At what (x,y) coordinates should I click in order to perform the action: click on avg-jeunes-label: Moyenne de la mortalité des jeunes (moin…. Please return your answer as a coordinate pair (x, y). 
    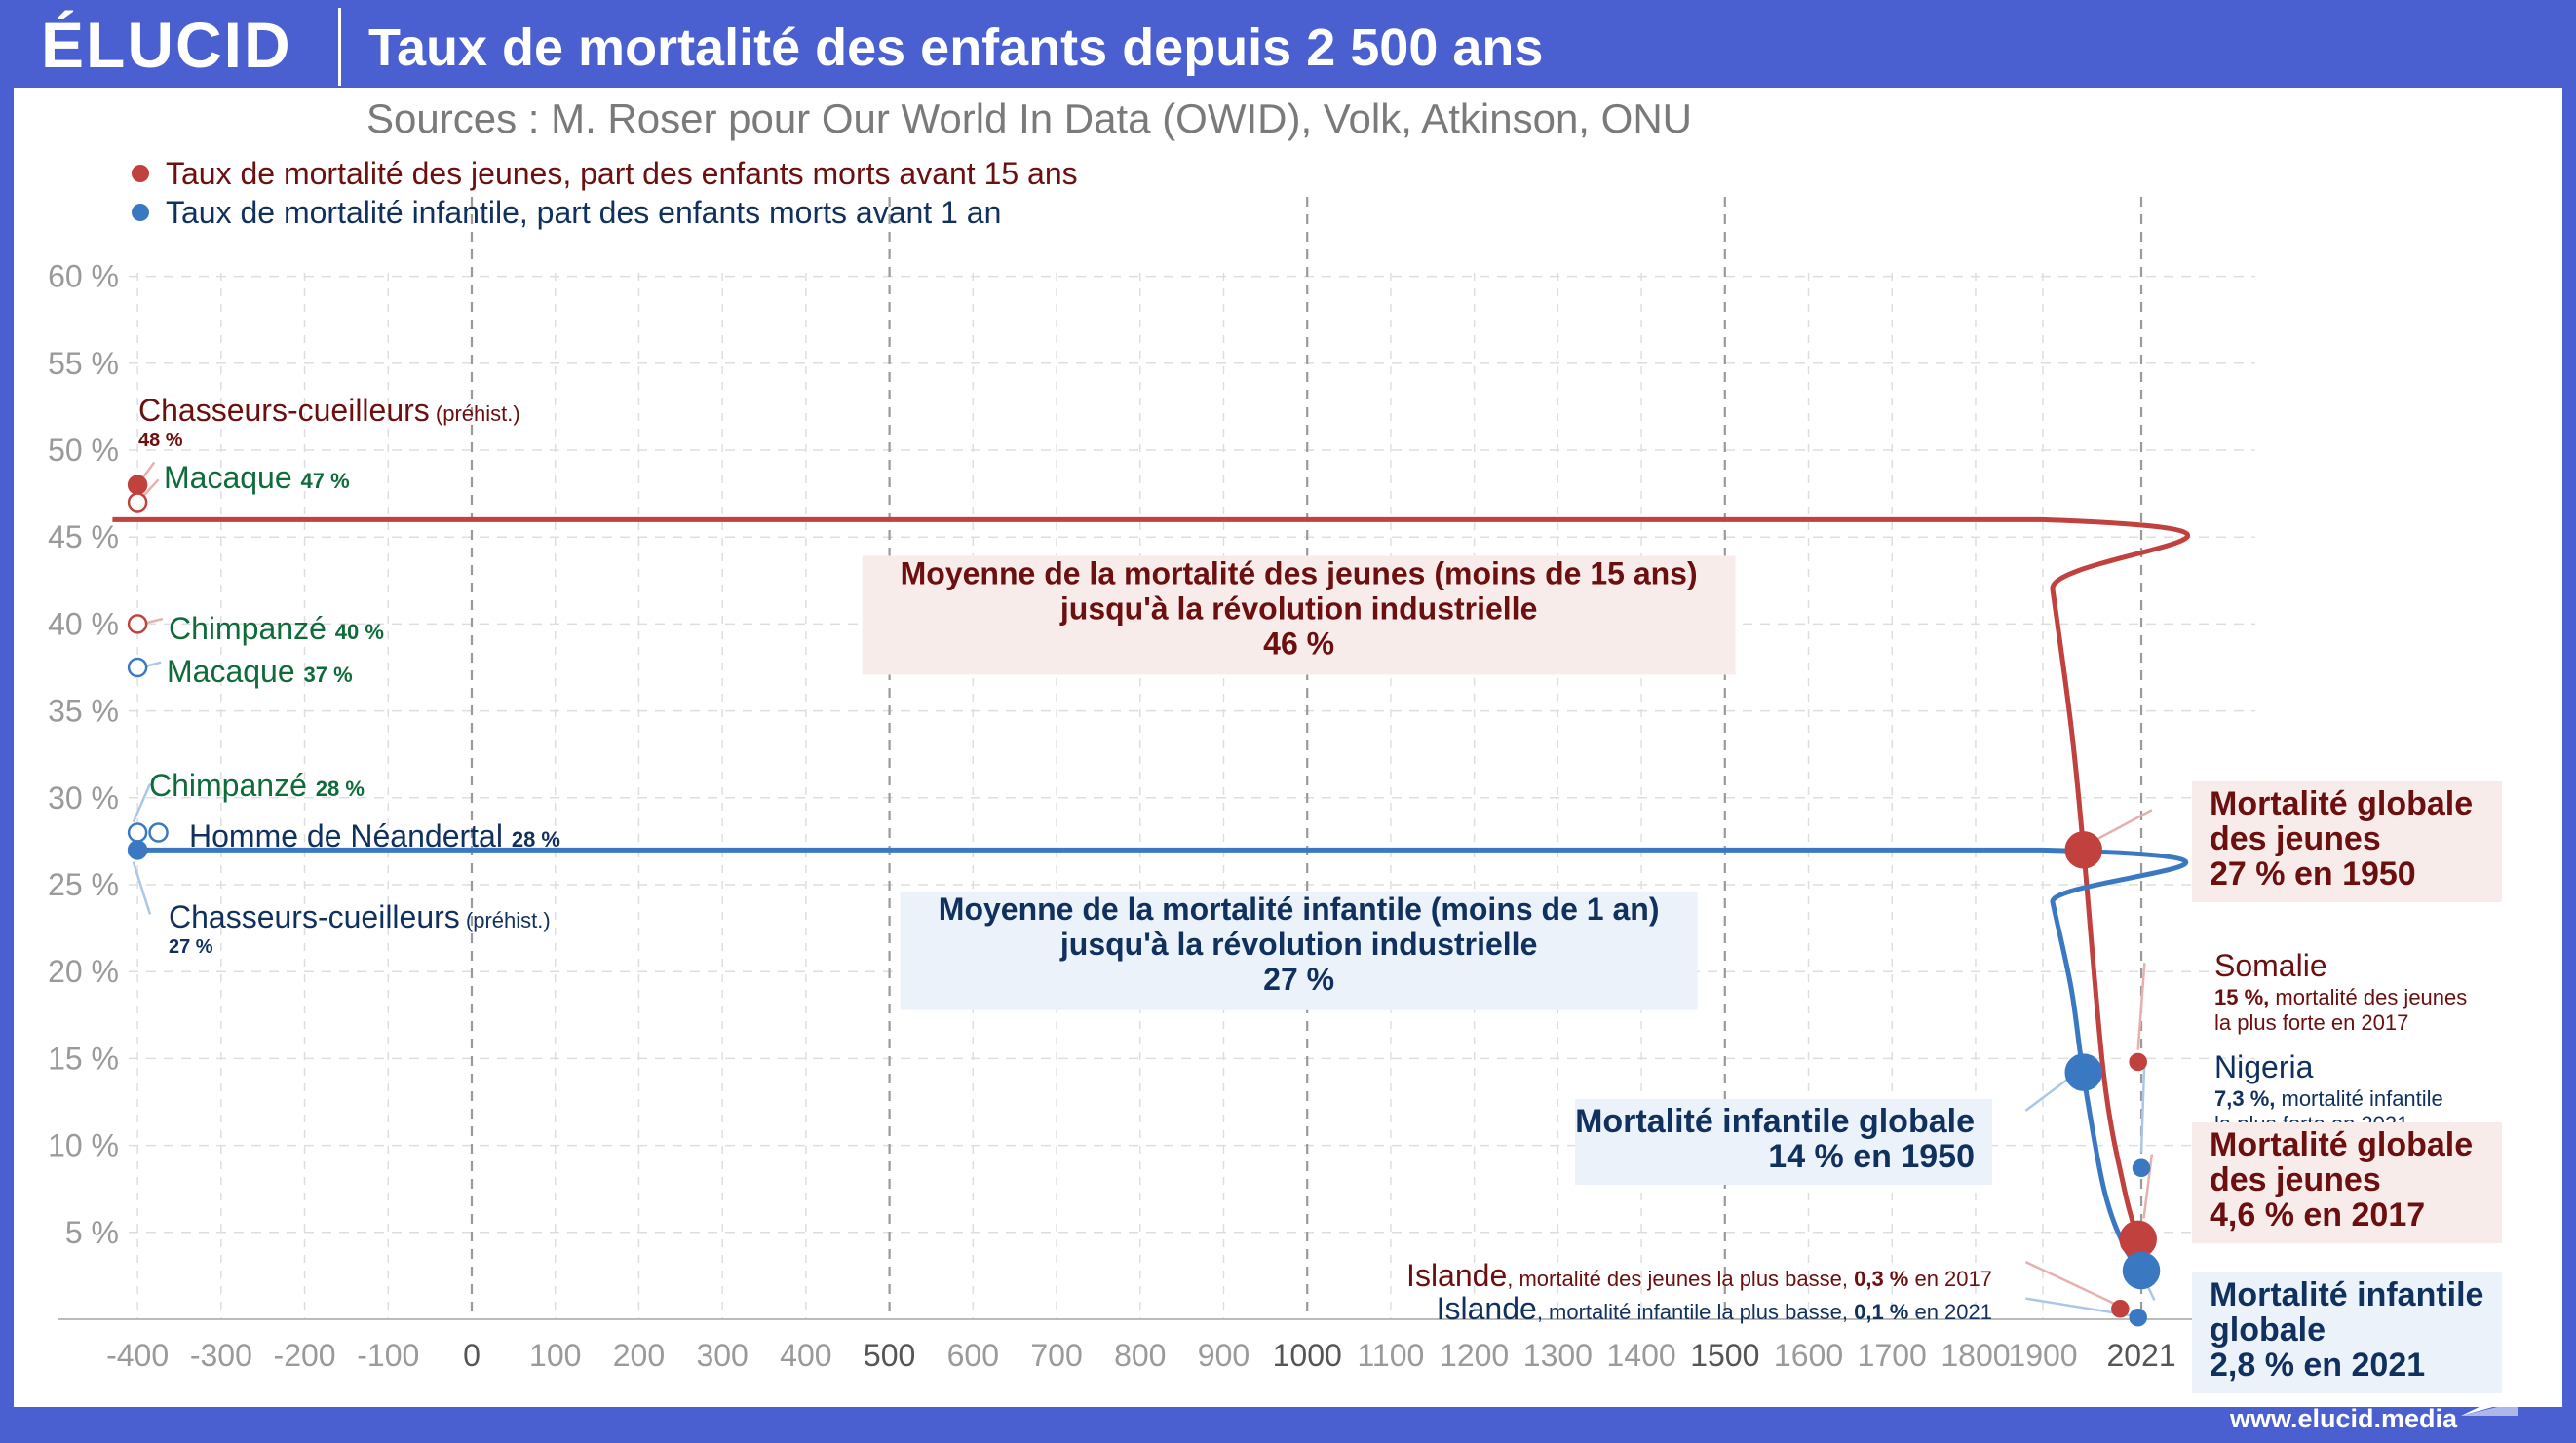
    Looking at the image, I should click on (1299, 615).